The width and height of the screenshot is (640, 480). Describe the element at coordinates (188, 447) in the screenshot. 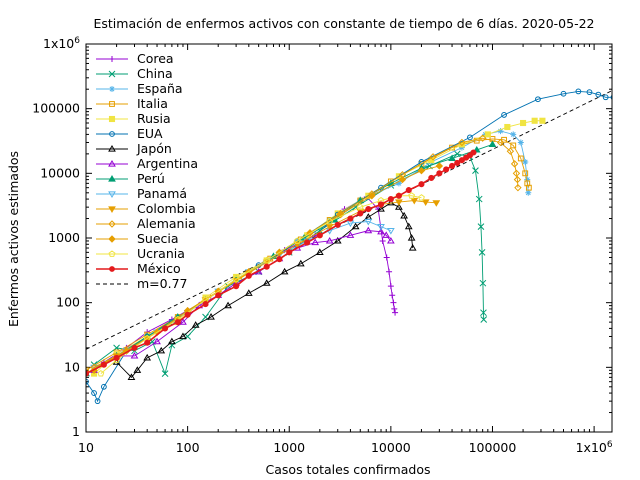

I see `x-tick-label: 100` at that location.